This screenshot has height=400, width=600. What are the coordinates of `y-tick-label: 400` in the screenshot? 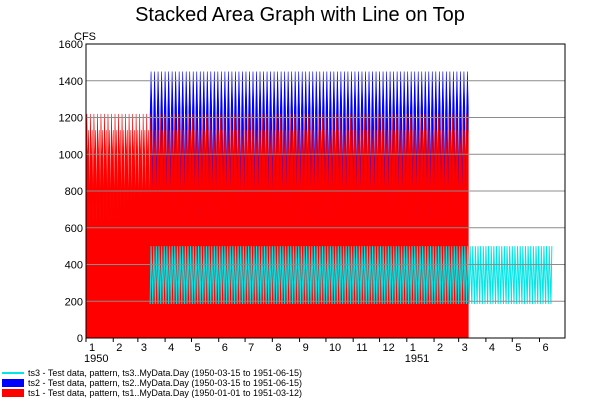 It's located at (74, 266).